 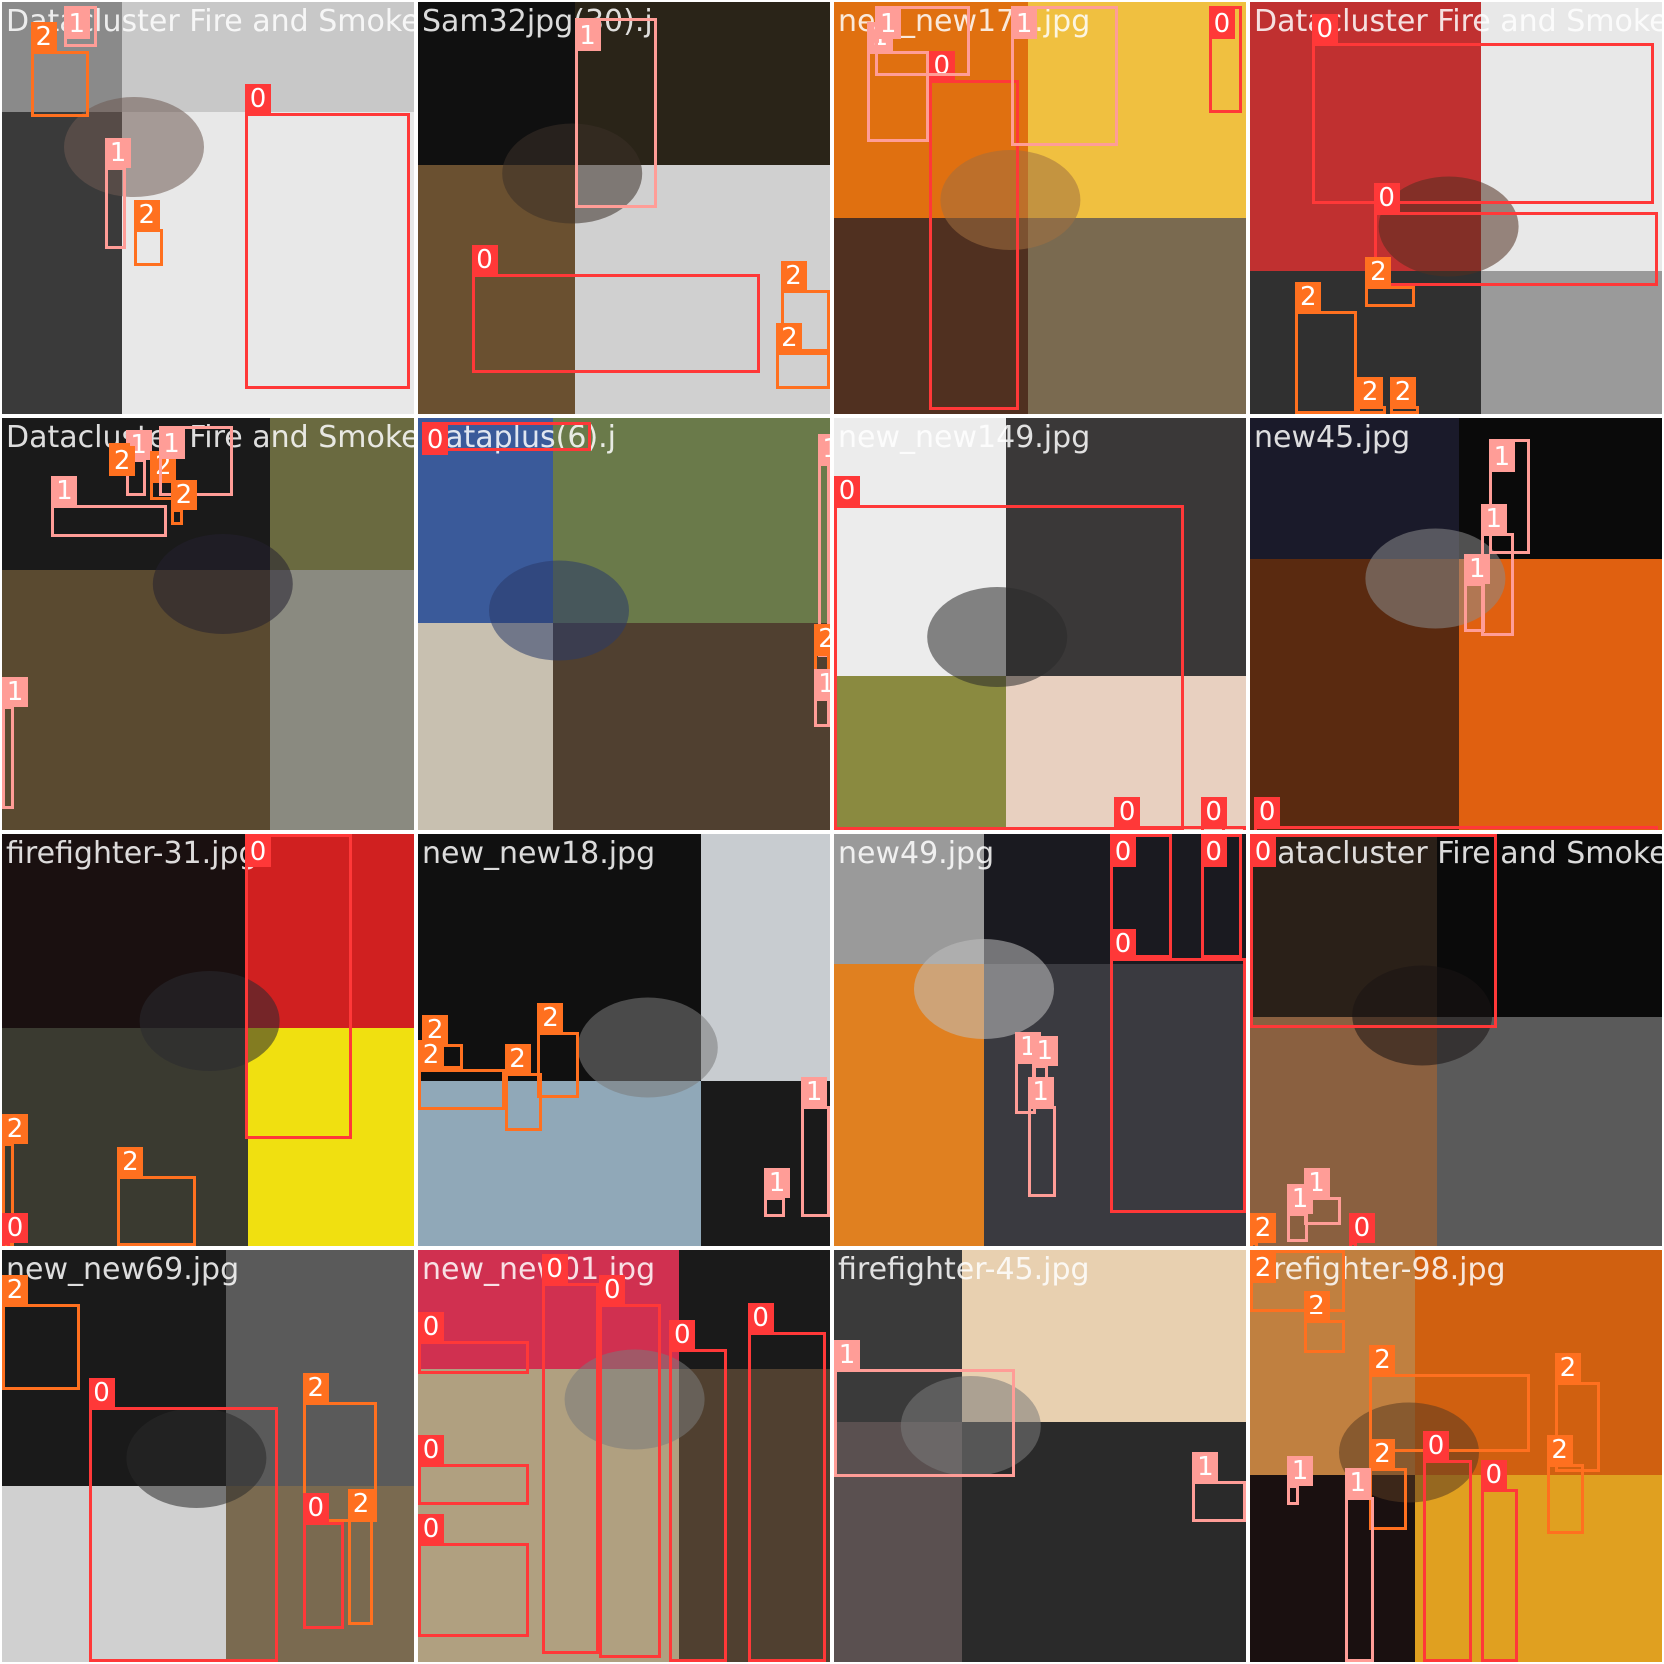 What do you see at coordinates (624, 208) in the screenshot?
I see `mosaic-tile: Sam32jpg(30).j 1 0 2 2` at bounding box center [624, 208].